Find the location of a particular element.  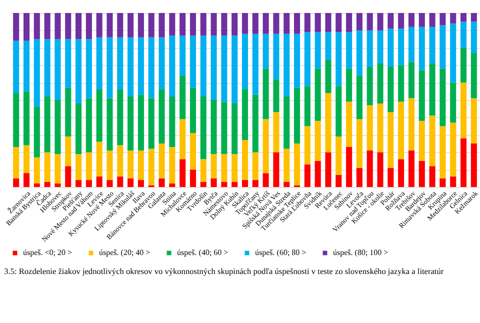

legend-label: úspeš. (40; 60 > is located at coordinates (203, 252).